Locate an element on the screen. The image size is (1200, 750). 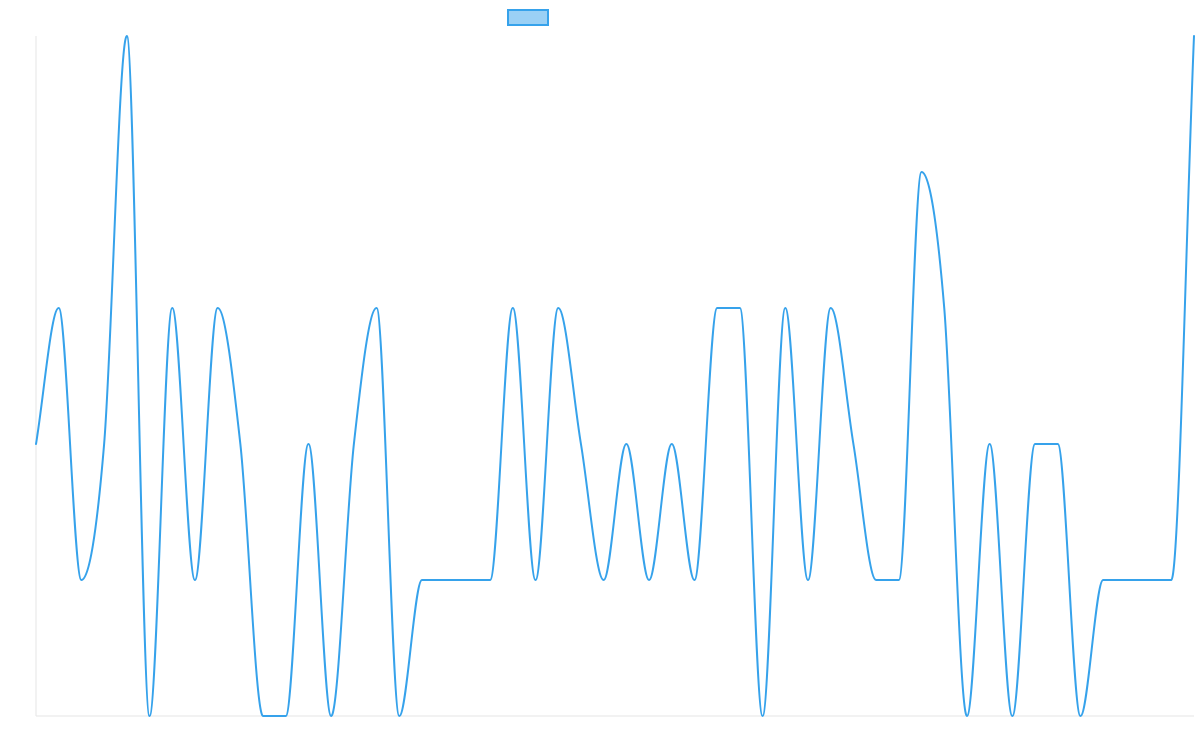
legend is located at coordinates (528, 17).